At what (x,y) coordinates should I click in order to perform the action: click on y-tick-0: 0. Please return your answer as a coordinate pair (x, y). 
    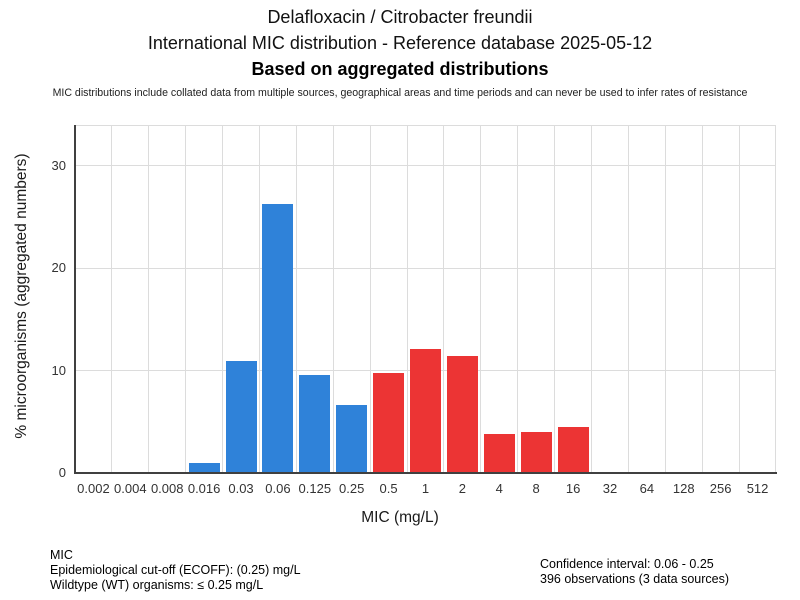
    Looking at the image, I should click on (62, 472).